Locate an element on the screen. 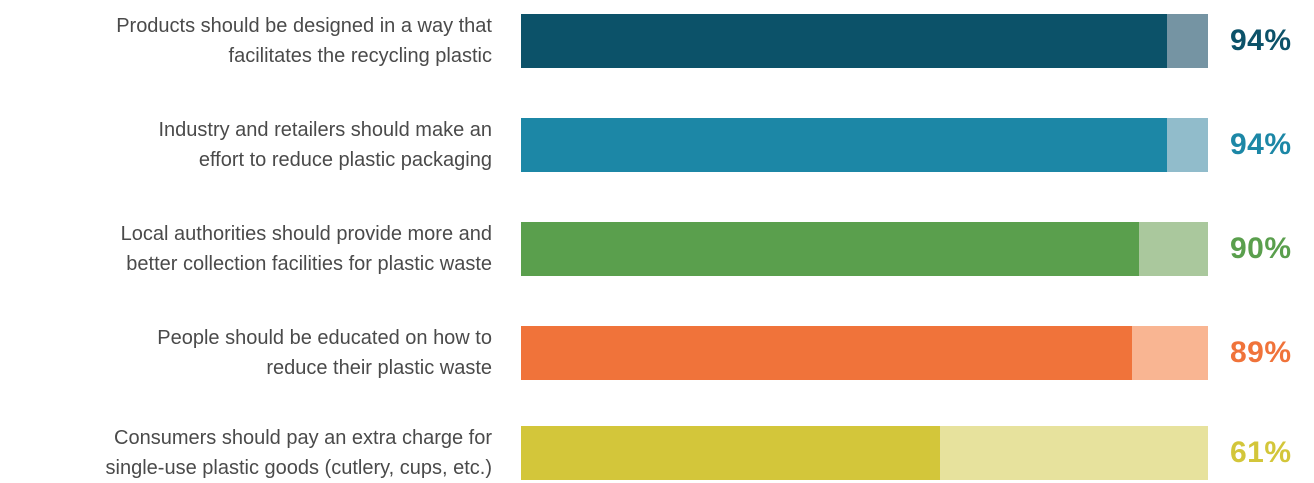  data-label: 90% is located at coordinates (1261, 249).